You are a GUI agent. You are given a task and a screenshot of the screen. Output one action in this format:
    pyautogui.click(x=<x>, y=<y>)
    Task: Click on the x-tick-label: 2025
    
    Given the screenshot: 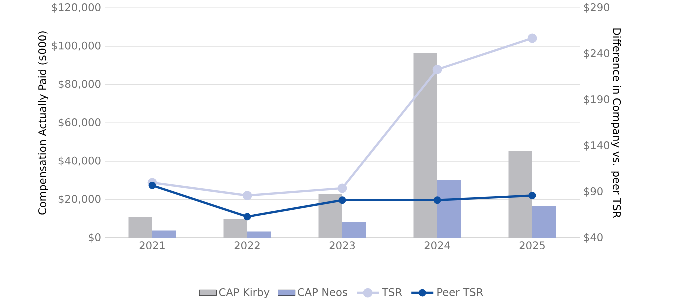 What is the action you would take?
    pyautogui.click(x=532, y=246)
    